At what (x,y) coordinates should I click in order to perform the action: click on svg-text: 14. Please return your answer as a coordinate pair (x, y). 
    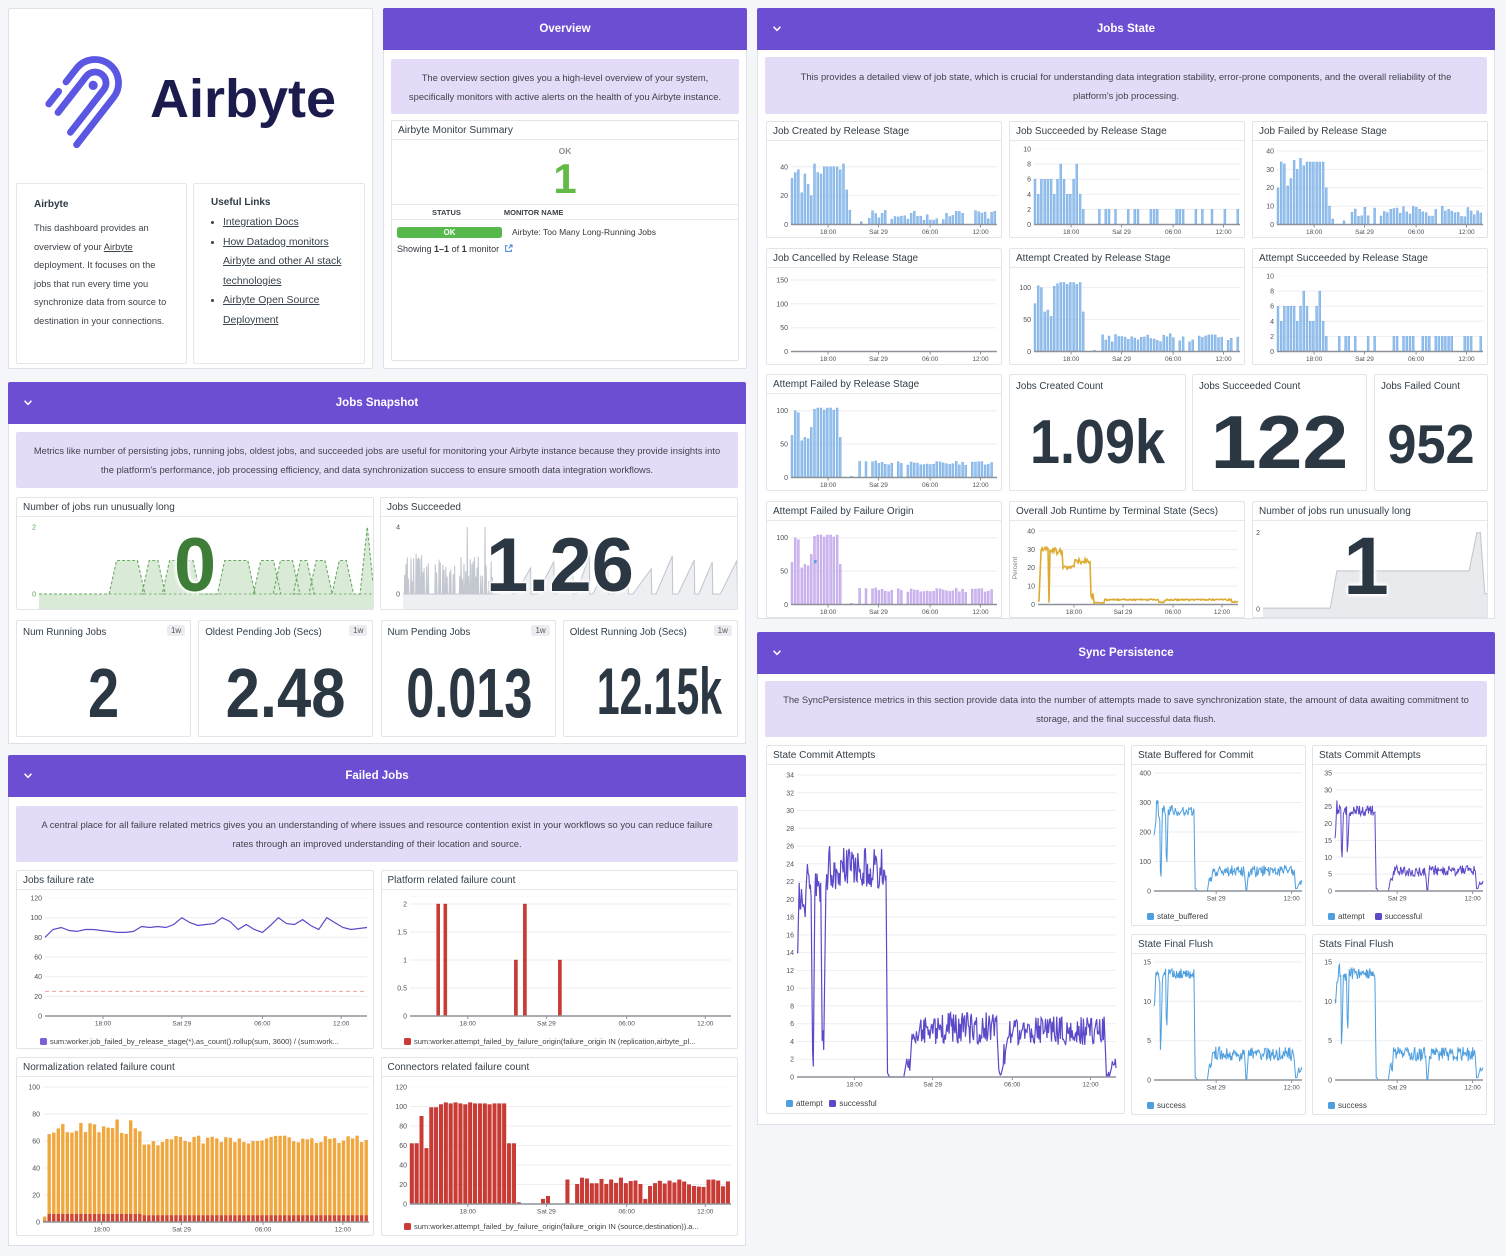
    Looking at the image, I should click on (790, 953).